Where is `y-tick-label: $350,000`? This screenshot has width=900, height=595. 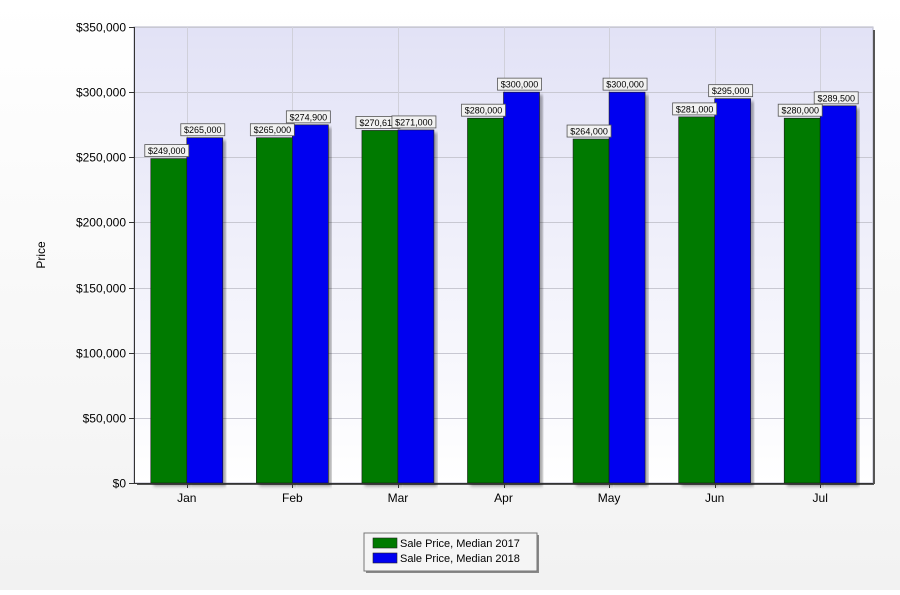
y-tick-label: $350,000 is located at coordinates (101, 28).